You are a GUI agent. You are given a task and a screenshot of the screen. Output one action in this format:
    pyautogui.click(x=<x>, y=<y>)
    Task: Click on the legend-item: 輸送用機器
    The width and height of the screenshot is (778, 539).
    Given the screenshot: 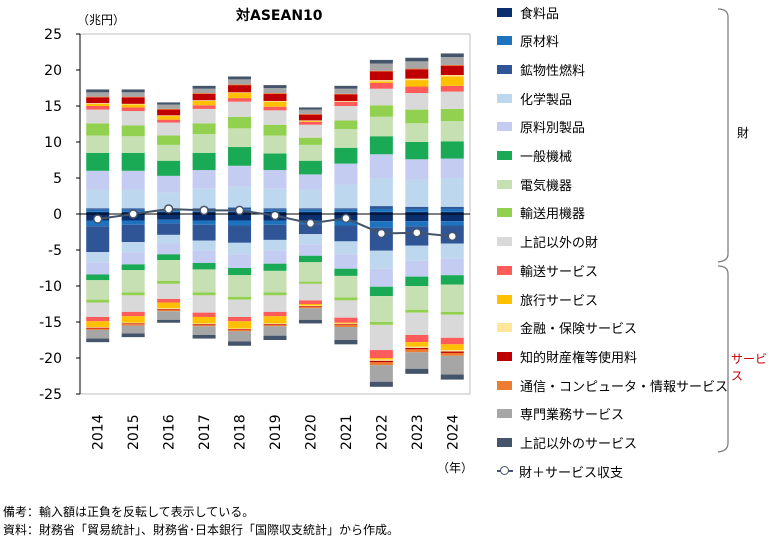 What is the action you would take?
    pyautogui.click(x=541, y=213)
    